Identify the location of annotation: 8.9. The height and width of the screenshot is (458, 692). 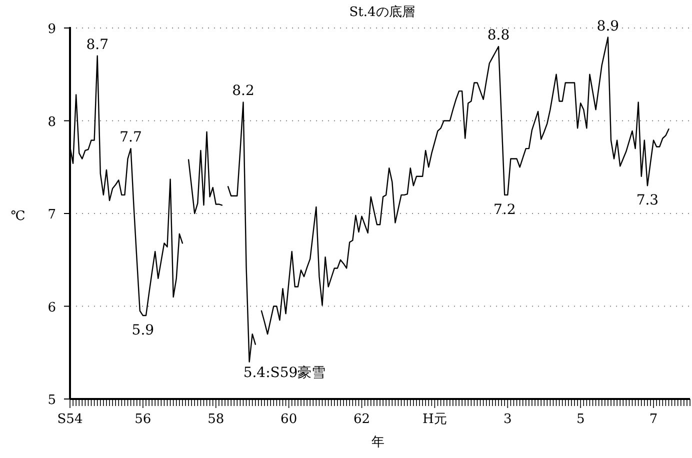
(608, 26).